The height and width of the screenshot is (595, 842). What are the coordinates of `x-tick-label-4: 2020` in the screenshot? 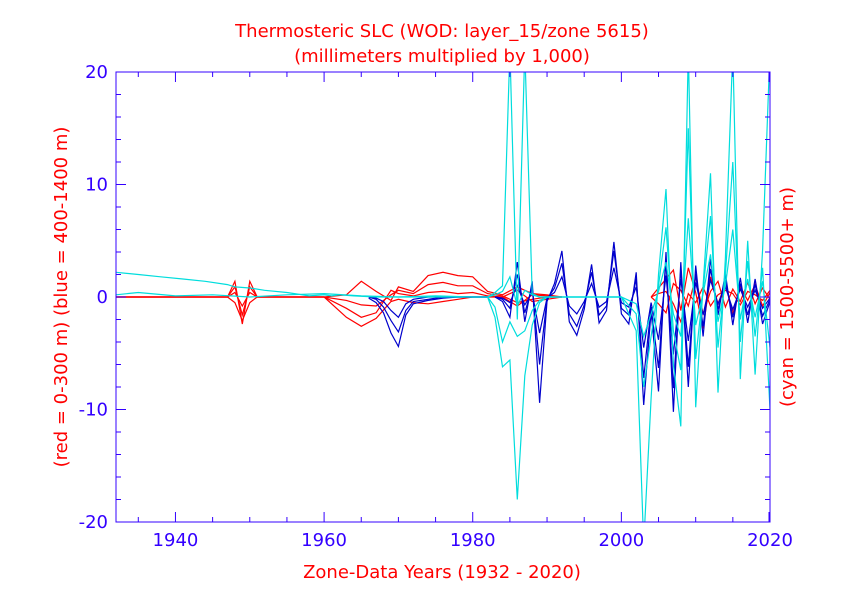 It's located at (770, 540).